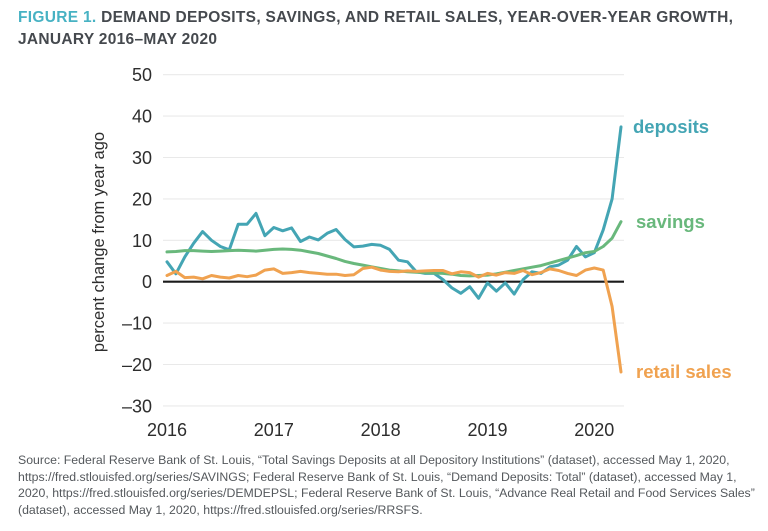 The width and height of the screenshot is (768, 531). I want to click on svg-text: 2017, so click(274, 430).